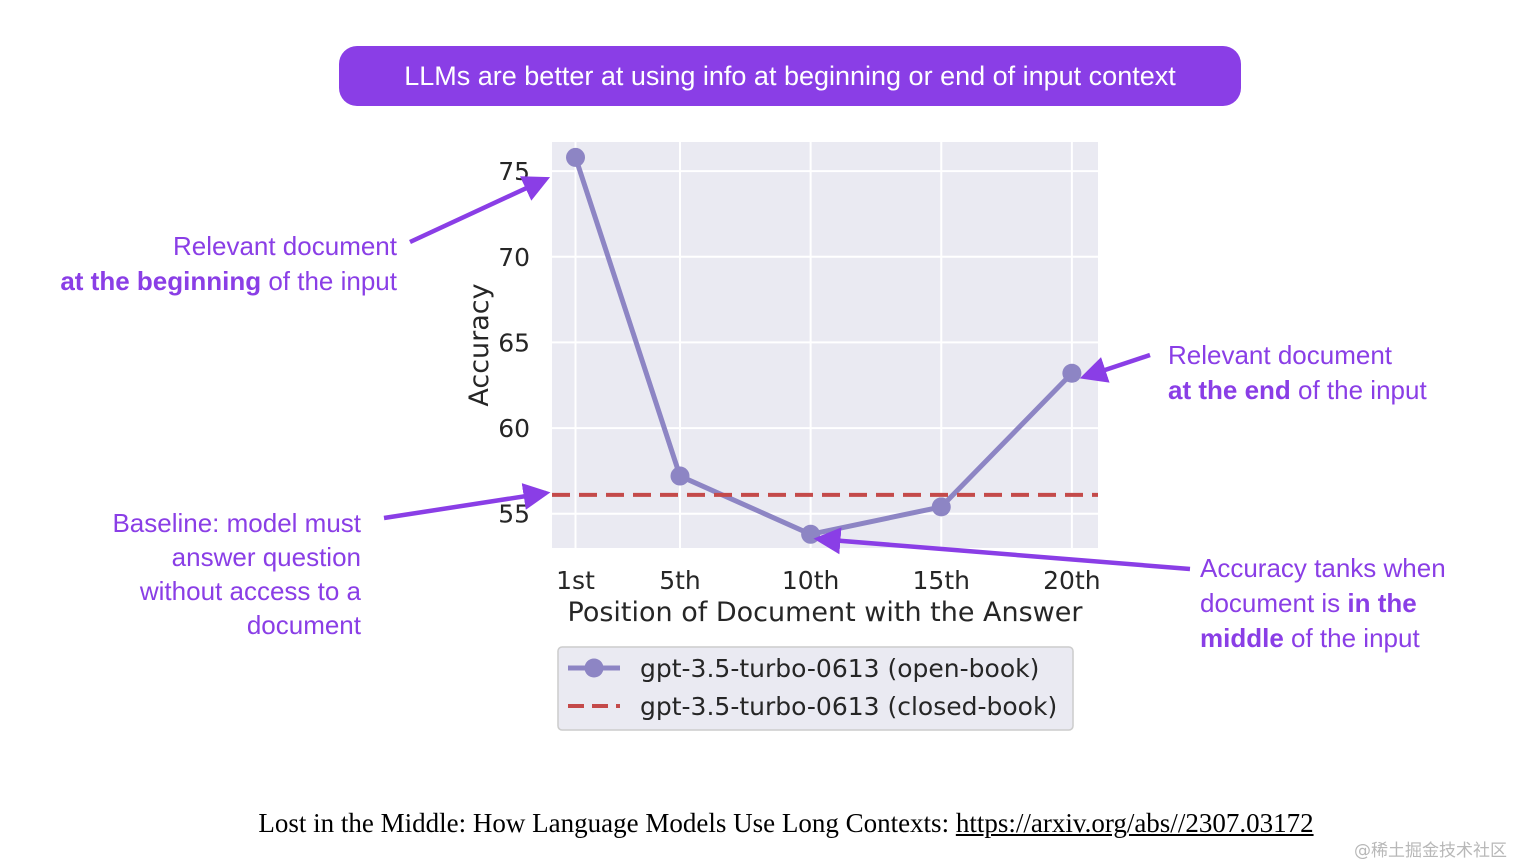 Image resolution: width=1515 pixels, height=867 pixels. I want to click on y-tick-label: 60, so click(514, 428).